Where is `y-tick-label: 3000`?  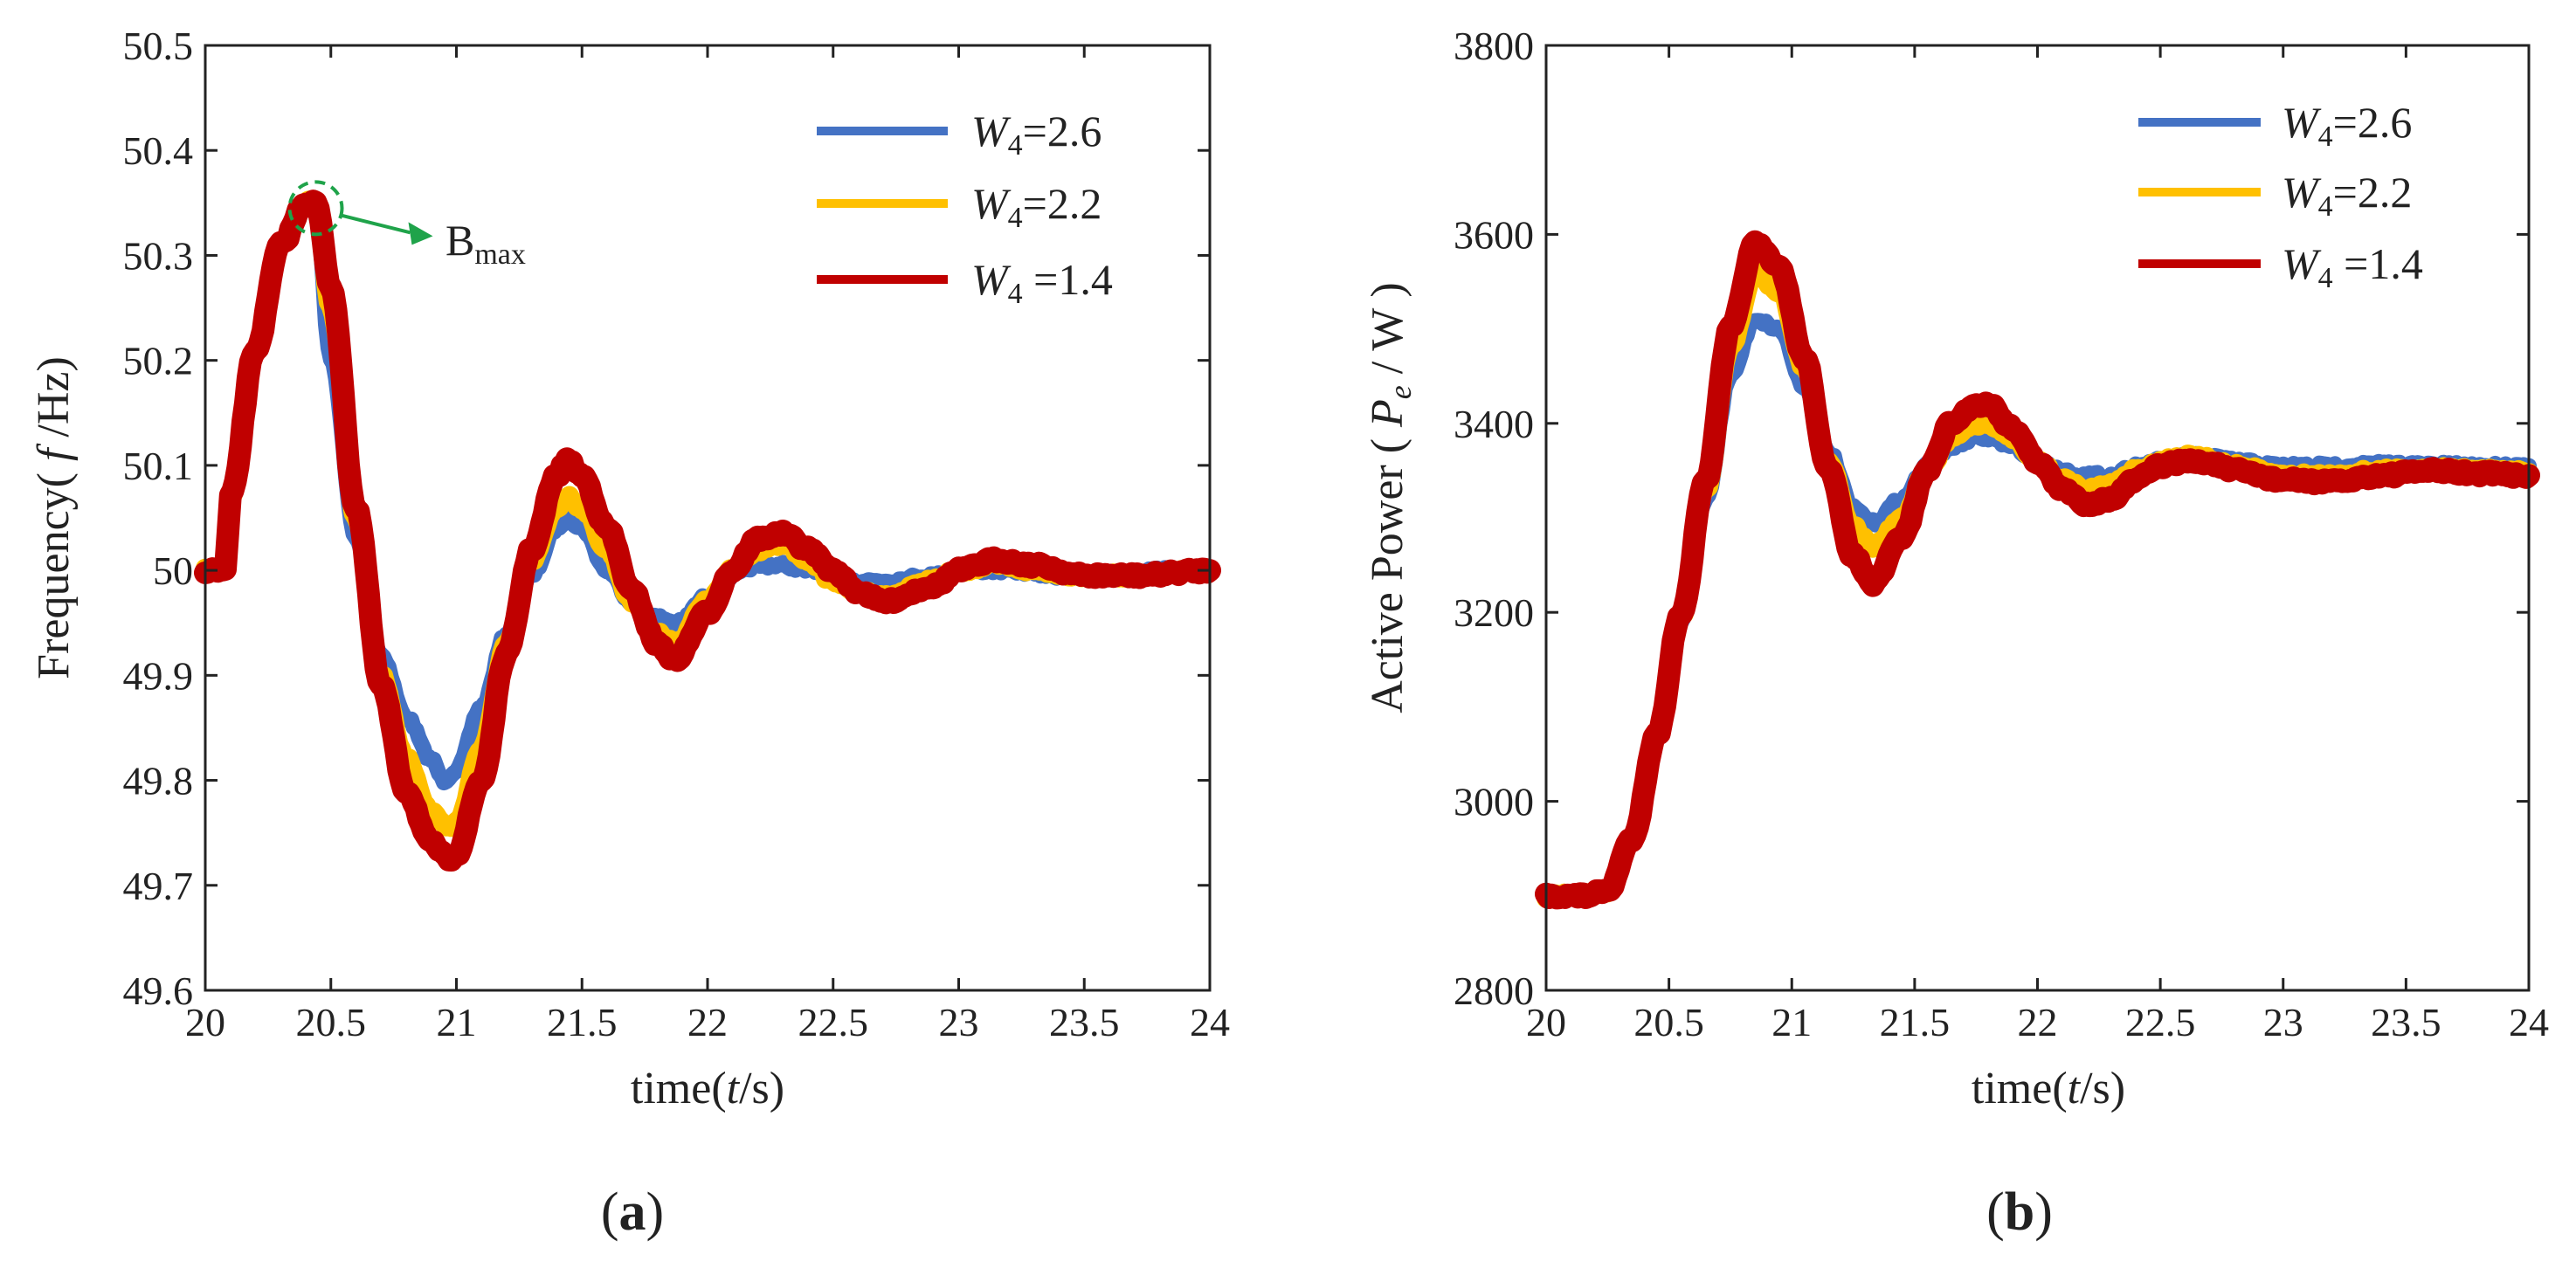 y-tick-label: 3000 is located at coordinates (1494, 802).